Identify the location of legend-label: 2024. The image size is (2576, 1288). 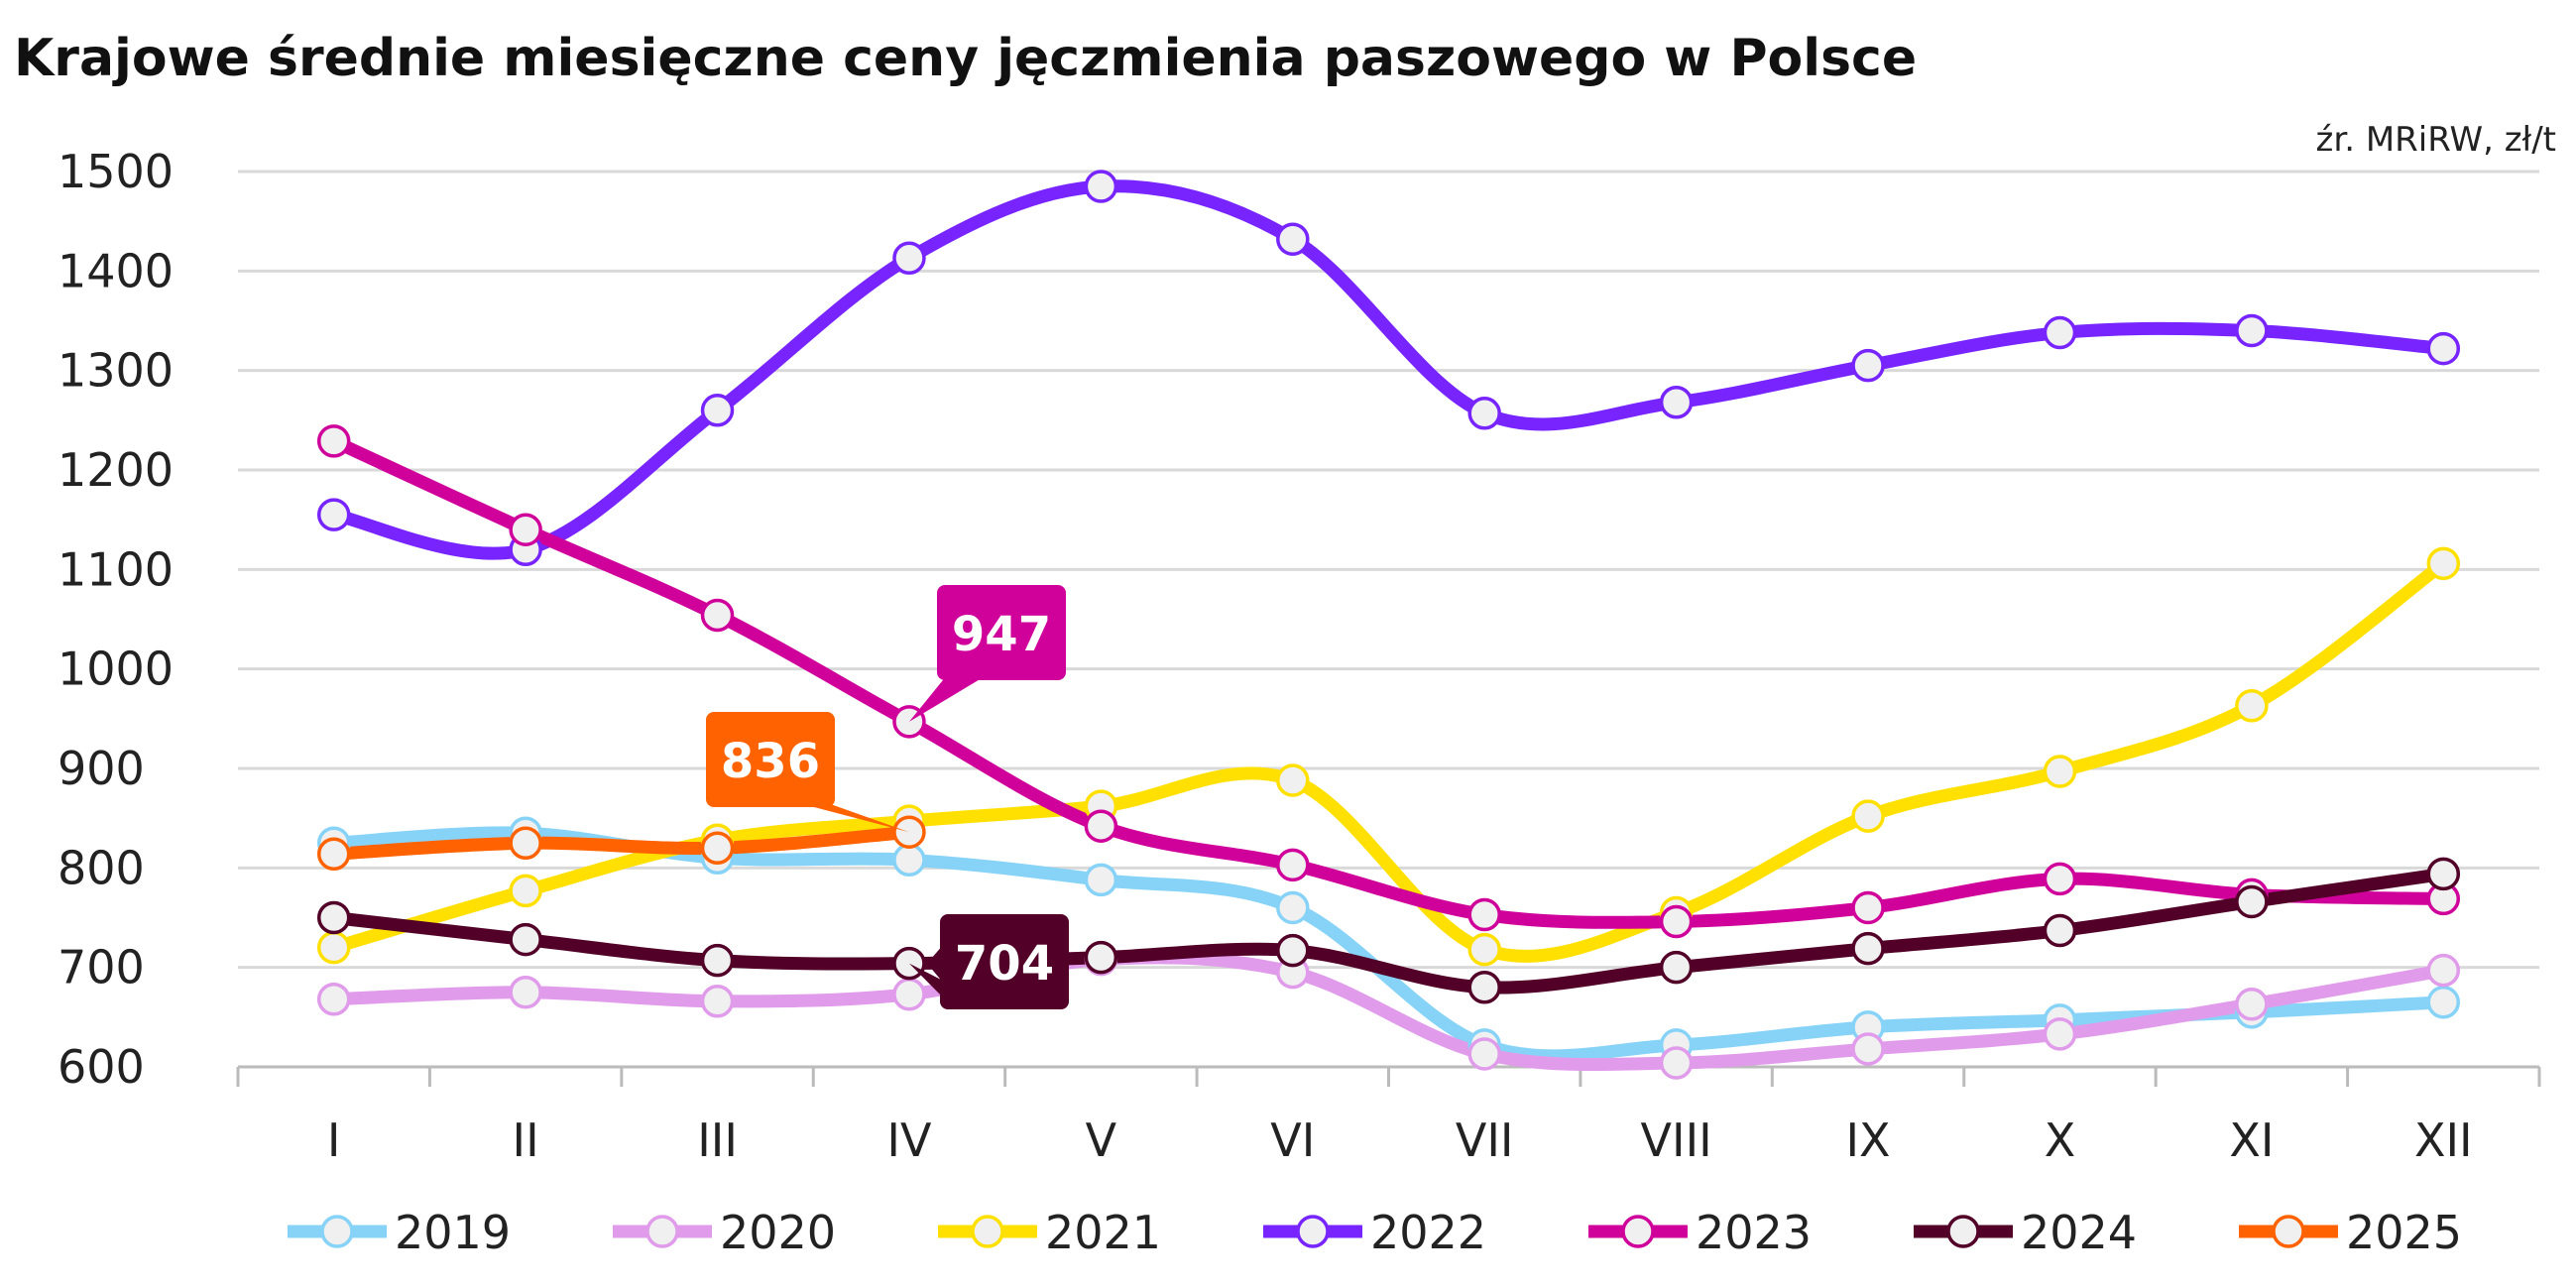
(2079, 1233).